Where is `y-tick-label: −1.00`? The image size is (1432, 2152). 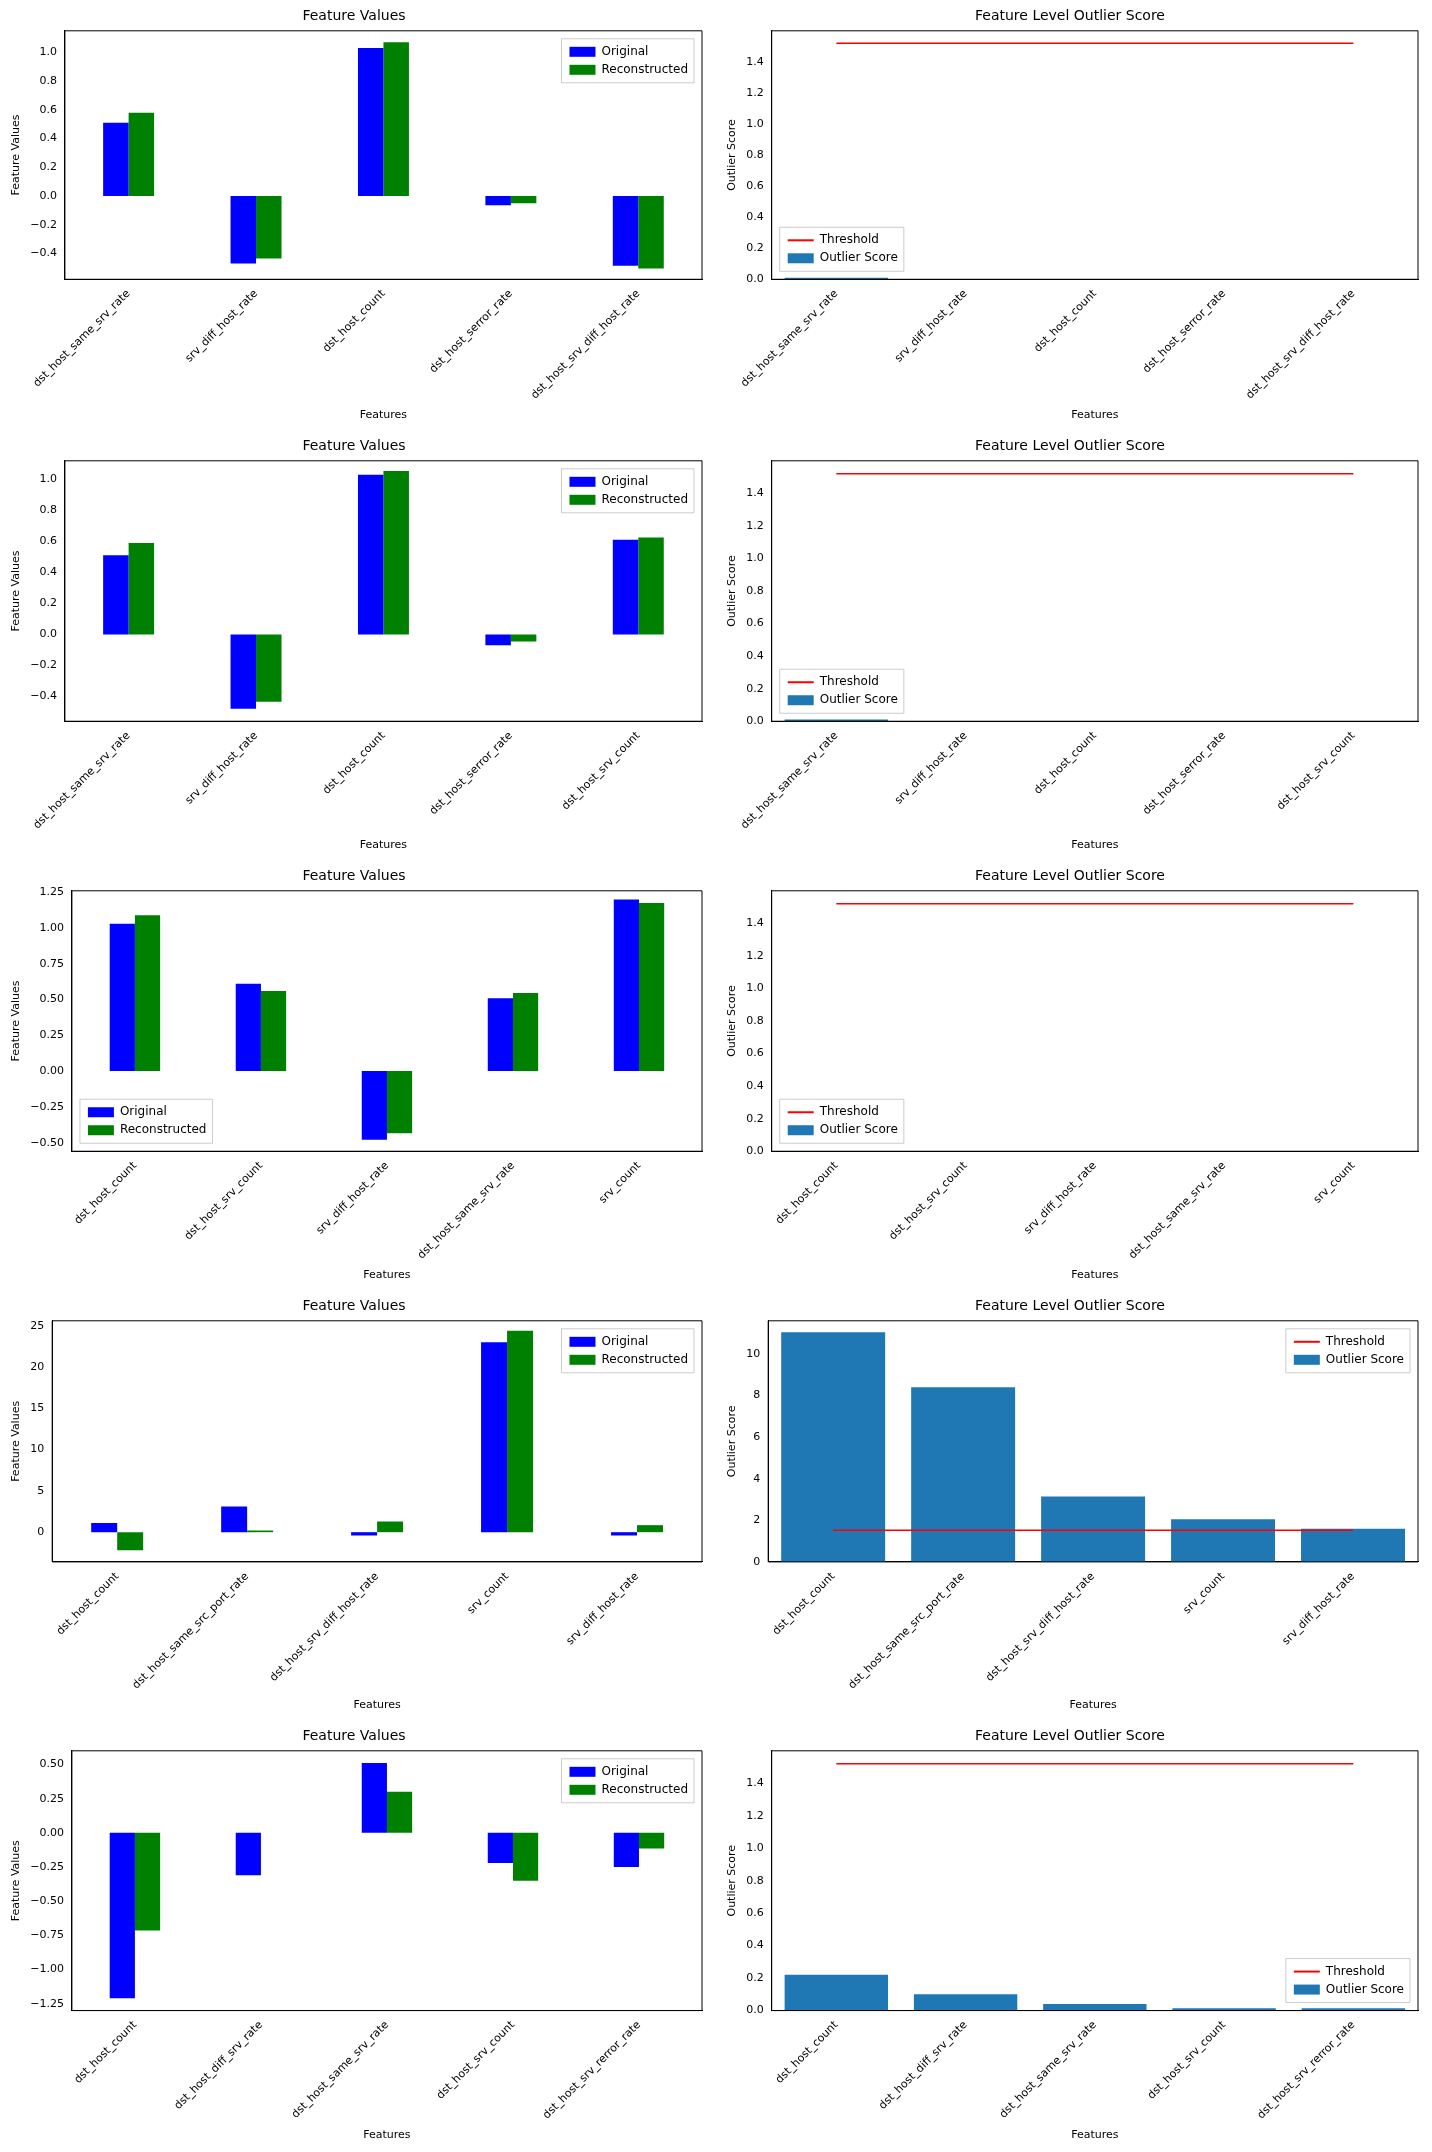
y-tick-label: −1.00 is located at coordinates (47, 1969).